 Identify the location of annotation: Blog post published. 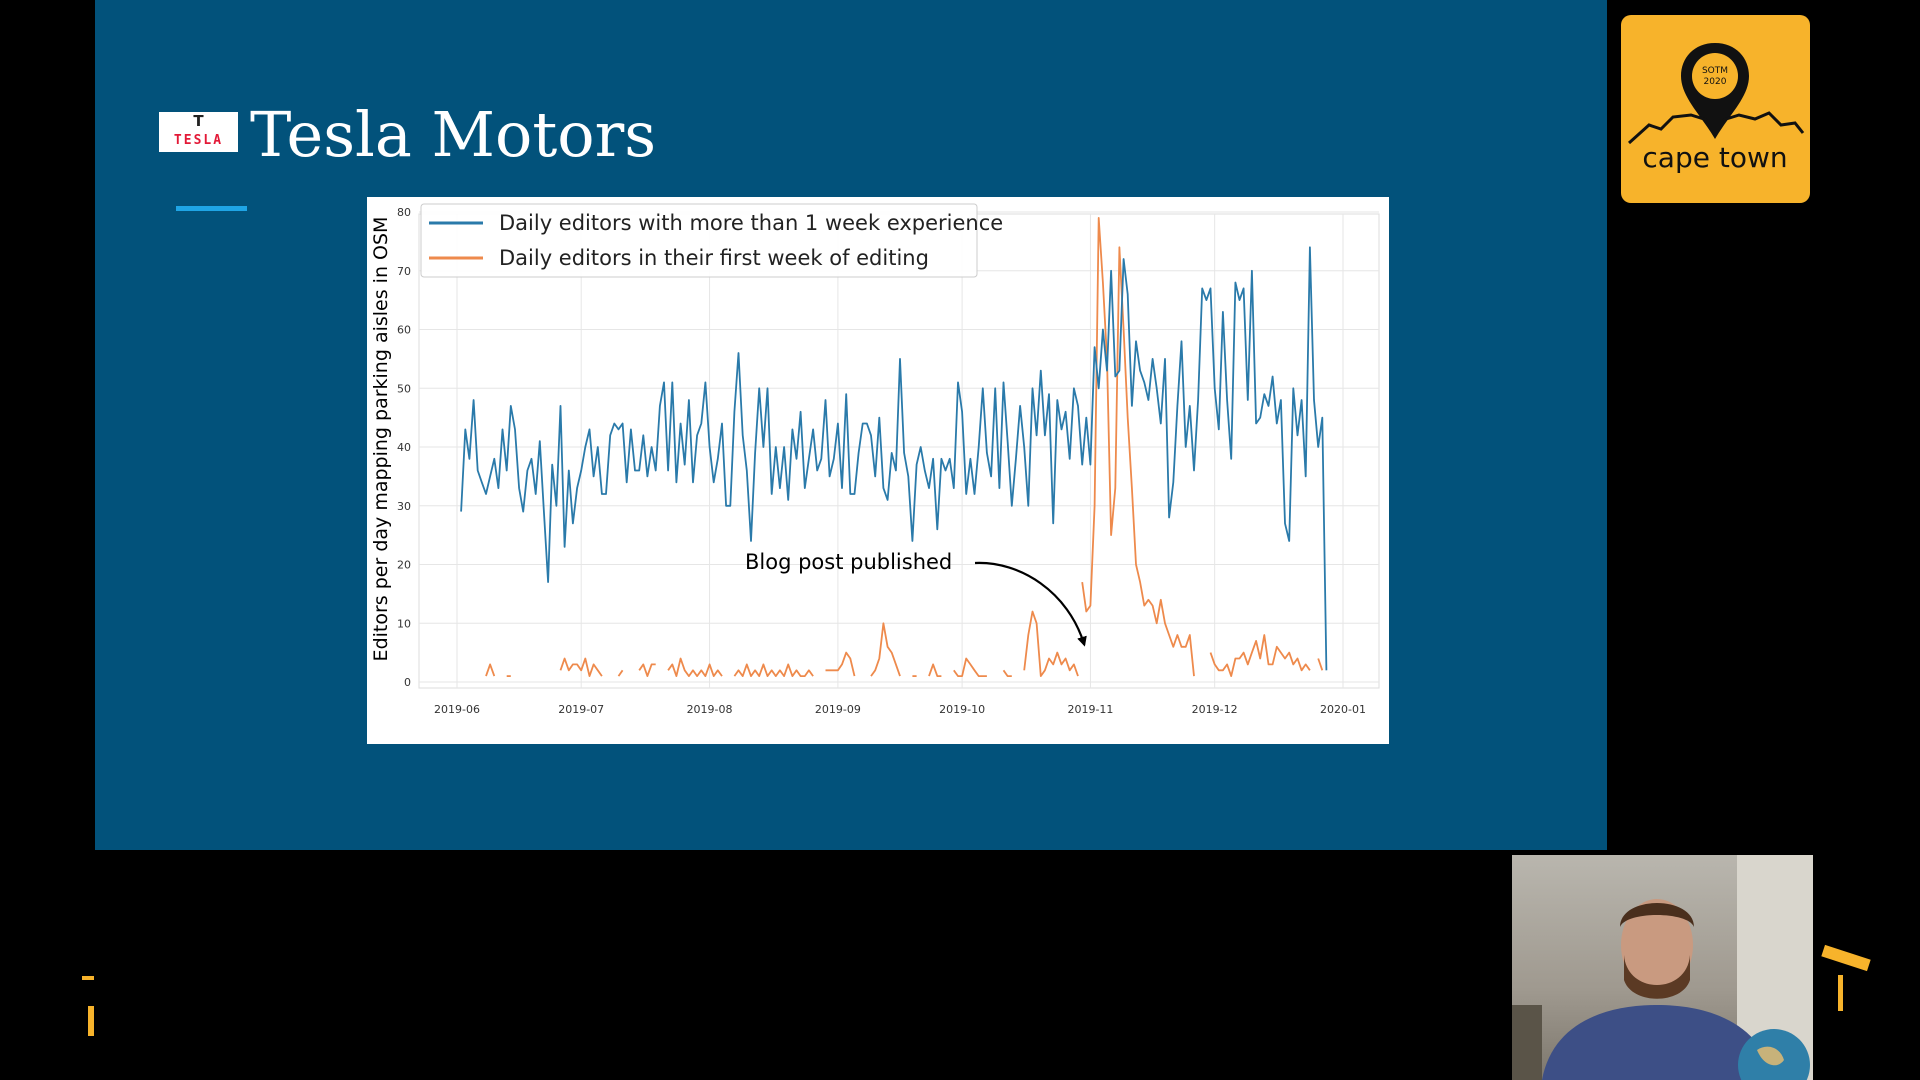
(916, 598).